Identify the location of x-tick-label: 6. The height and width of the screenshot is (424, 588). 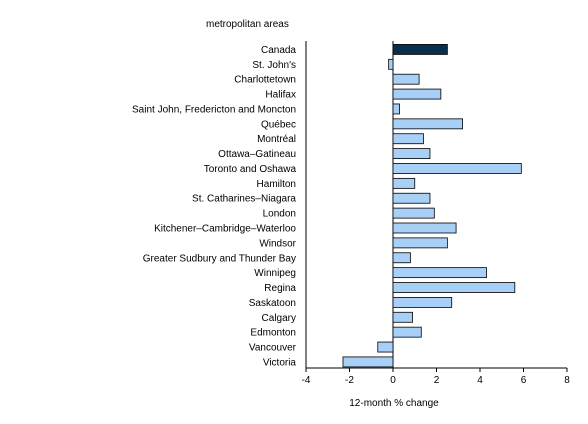
(524, 380).